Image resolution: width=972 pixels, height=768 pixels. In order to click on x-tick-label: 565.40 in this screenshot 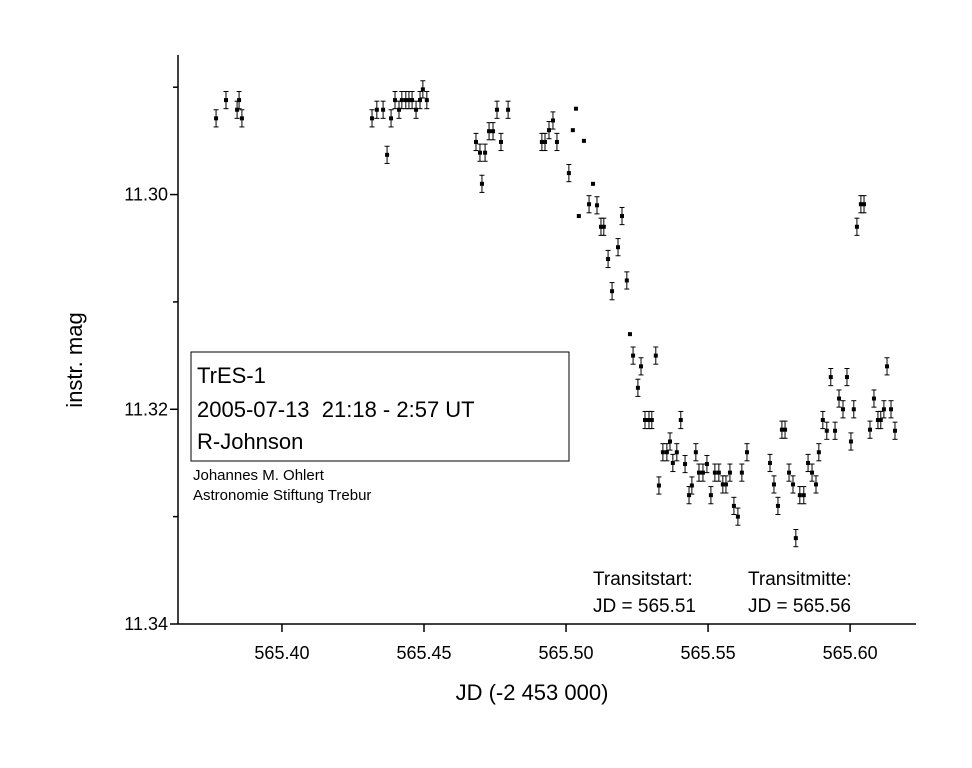, I will do `click(281, 653)`.